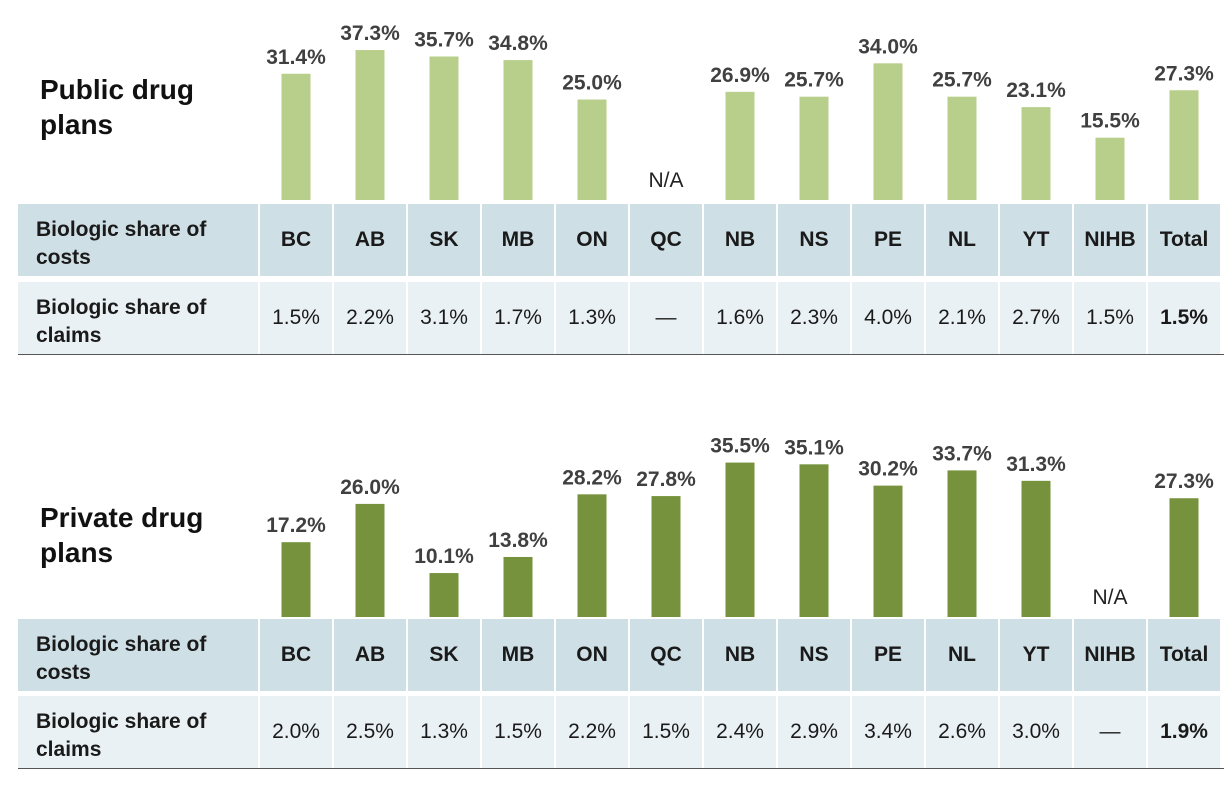 Image resolution: width=1231 pixels, height=793 pixels. What do you see at coordinates (962, 318) in the screenshot?
I see `claims-nl: 2.1%` at bounding box center [962, 318].